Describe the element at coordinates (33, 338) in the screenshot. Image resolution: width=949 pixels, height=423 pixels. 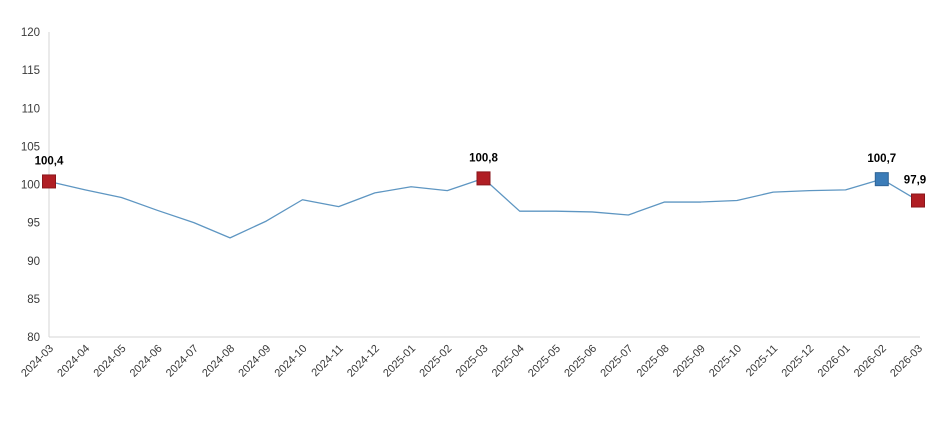
I see `y-tick-label: 80` at that location.